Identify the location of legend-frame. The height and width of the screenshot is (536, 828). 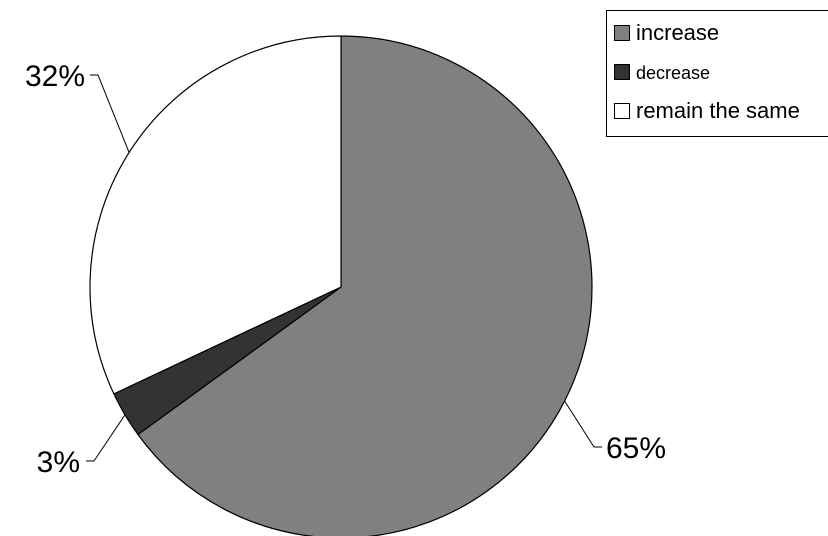
(717, 73).